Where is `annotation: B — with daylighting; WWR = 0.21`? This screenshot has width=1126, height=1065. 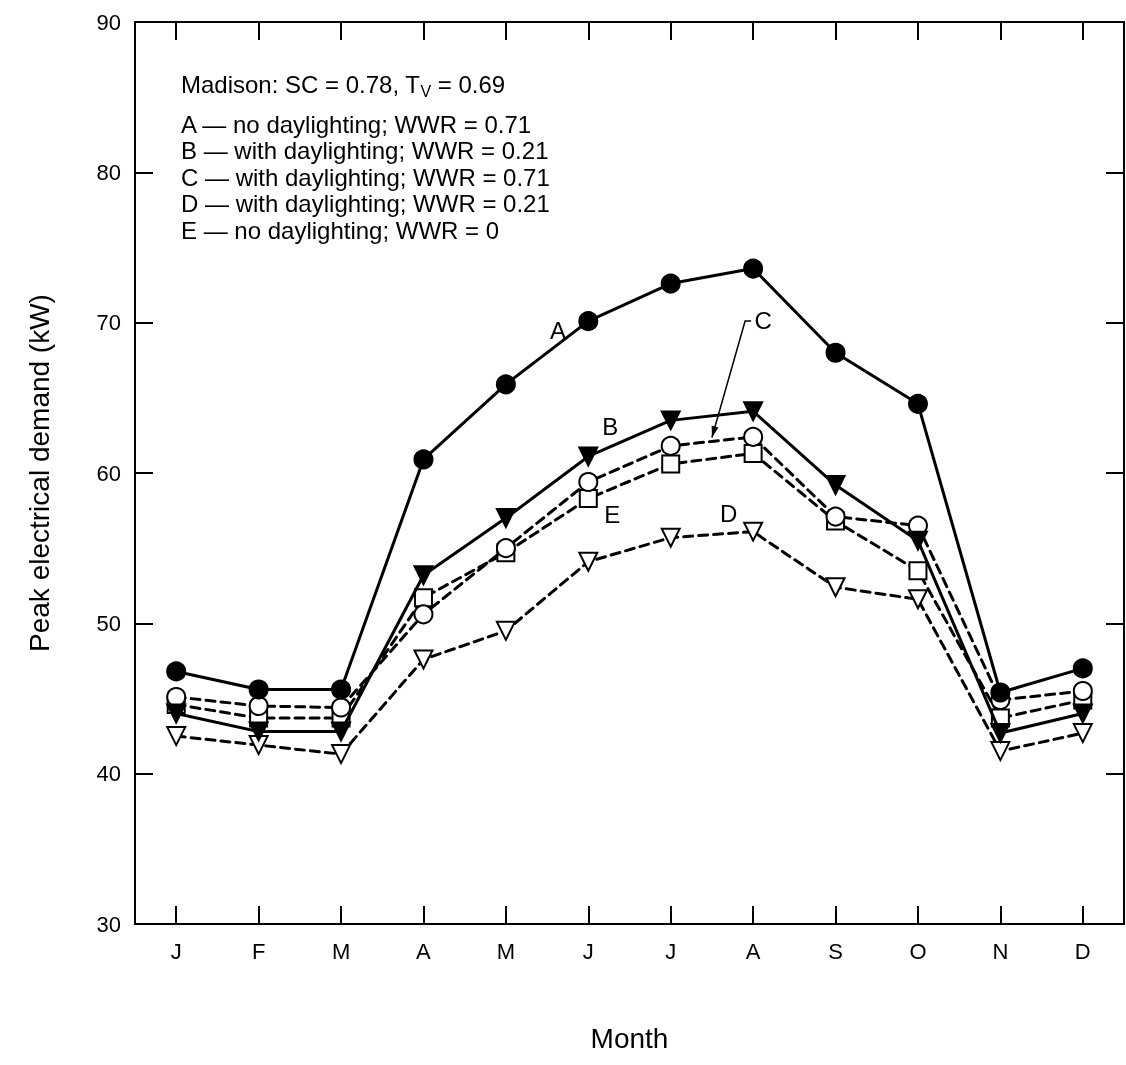
annotation: B — with daylighting; WWR = 0.21 is located at coordinates (365, 150).